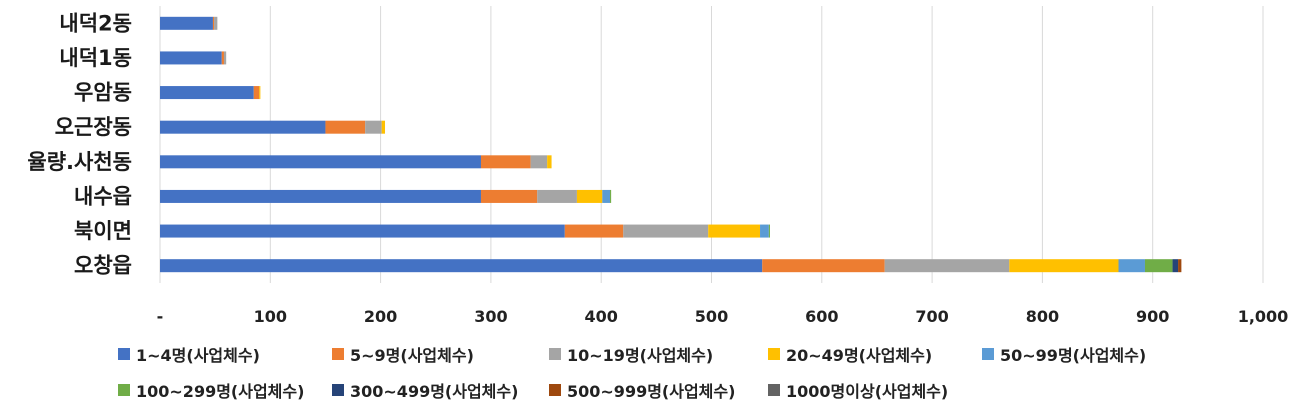 The height and width of the screenshot is (415, 1307). What do you see at coordinates (103, 196) in the screenshot?
I see `category-label: 내수읍` at bounding box center [103, 196].